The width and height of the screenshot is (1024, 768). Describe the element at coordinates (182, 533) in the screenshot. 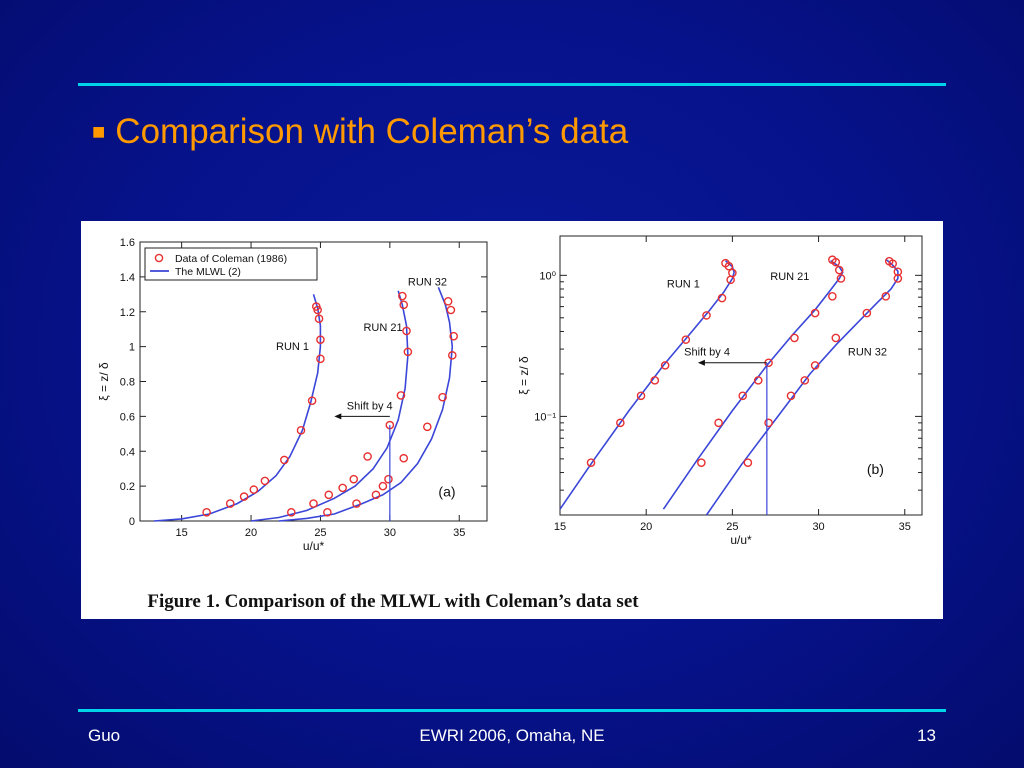

I see `panel-a-x-tick-label: 15` at that location.